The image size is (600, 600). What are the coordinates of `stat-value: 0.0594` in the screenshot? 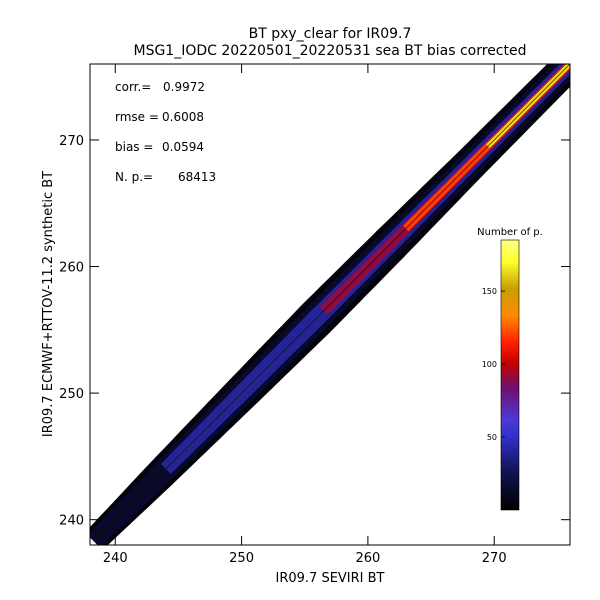 It's located at (183, 147).